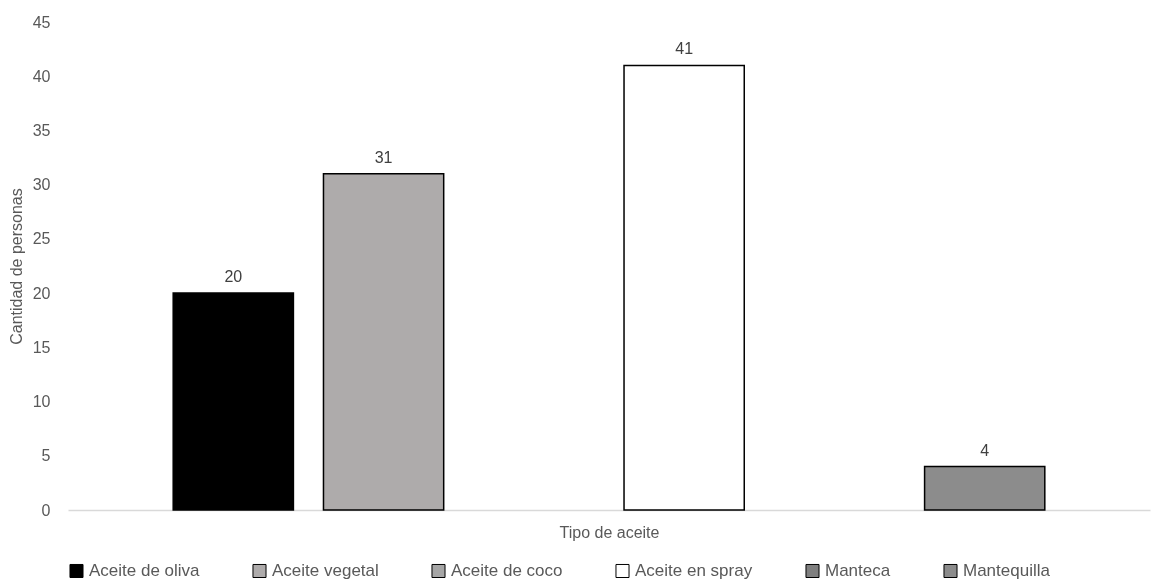 Image resolution: width=1170 pixels, height=586 pixels. What do you see at coordinates (41, 22) in the screenshot?
I see `y-tick-label: 45` at bounding box center [41, 22].